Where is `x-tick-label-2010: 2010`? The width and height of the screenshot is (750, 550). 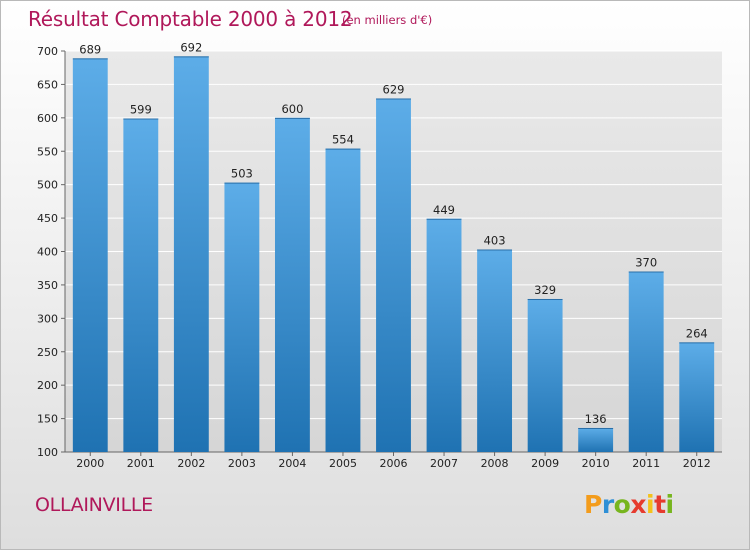 x-tick-label-2010: 2010 is located at coordinates (596, 463).